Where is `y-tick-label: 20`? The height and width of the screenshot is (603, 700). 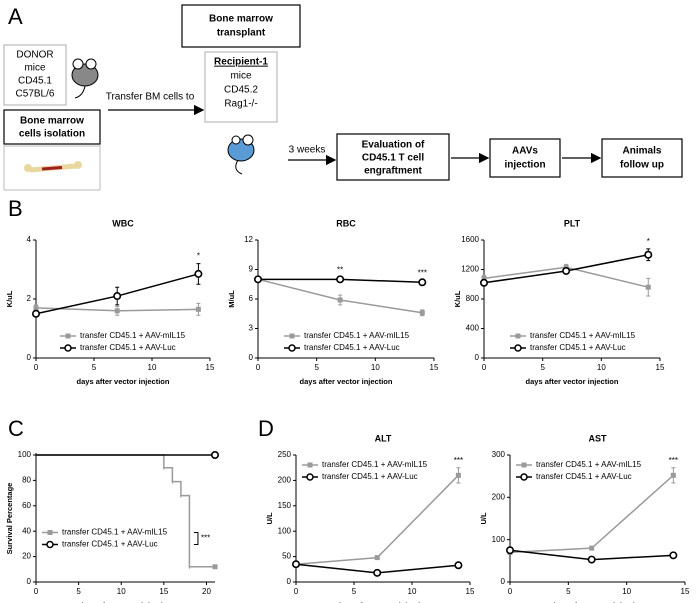 y-tick-label: 20 is located at coordinates (26, 556).